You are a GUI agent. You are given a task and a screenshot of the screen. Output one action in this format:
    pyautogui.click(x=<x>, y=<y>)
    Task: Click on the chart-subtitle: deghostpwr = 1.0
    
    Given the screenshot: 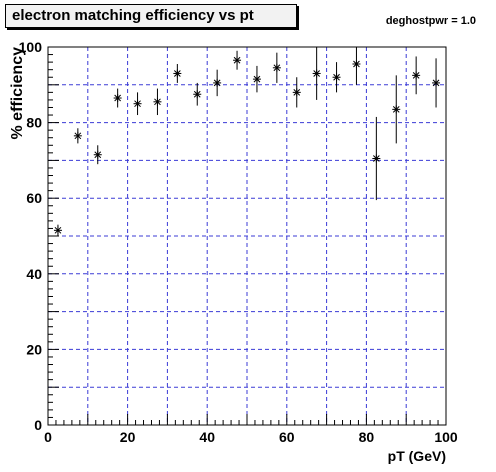 What is the action you would take?
    pyautogui.click(x=430, y=21)
    